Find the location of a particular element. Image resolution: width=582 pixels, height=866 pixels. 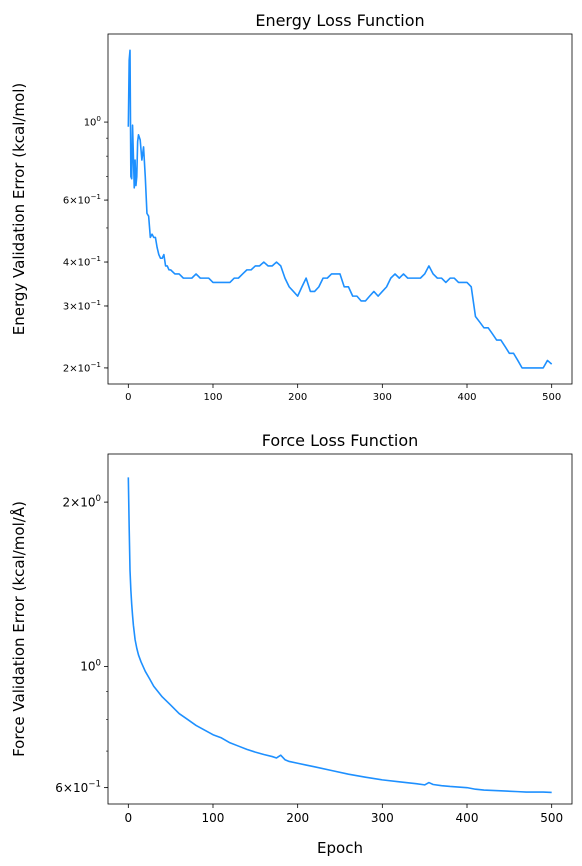

y-tick-label: 3×10⁻¹ is located at coordinates (82, 305).